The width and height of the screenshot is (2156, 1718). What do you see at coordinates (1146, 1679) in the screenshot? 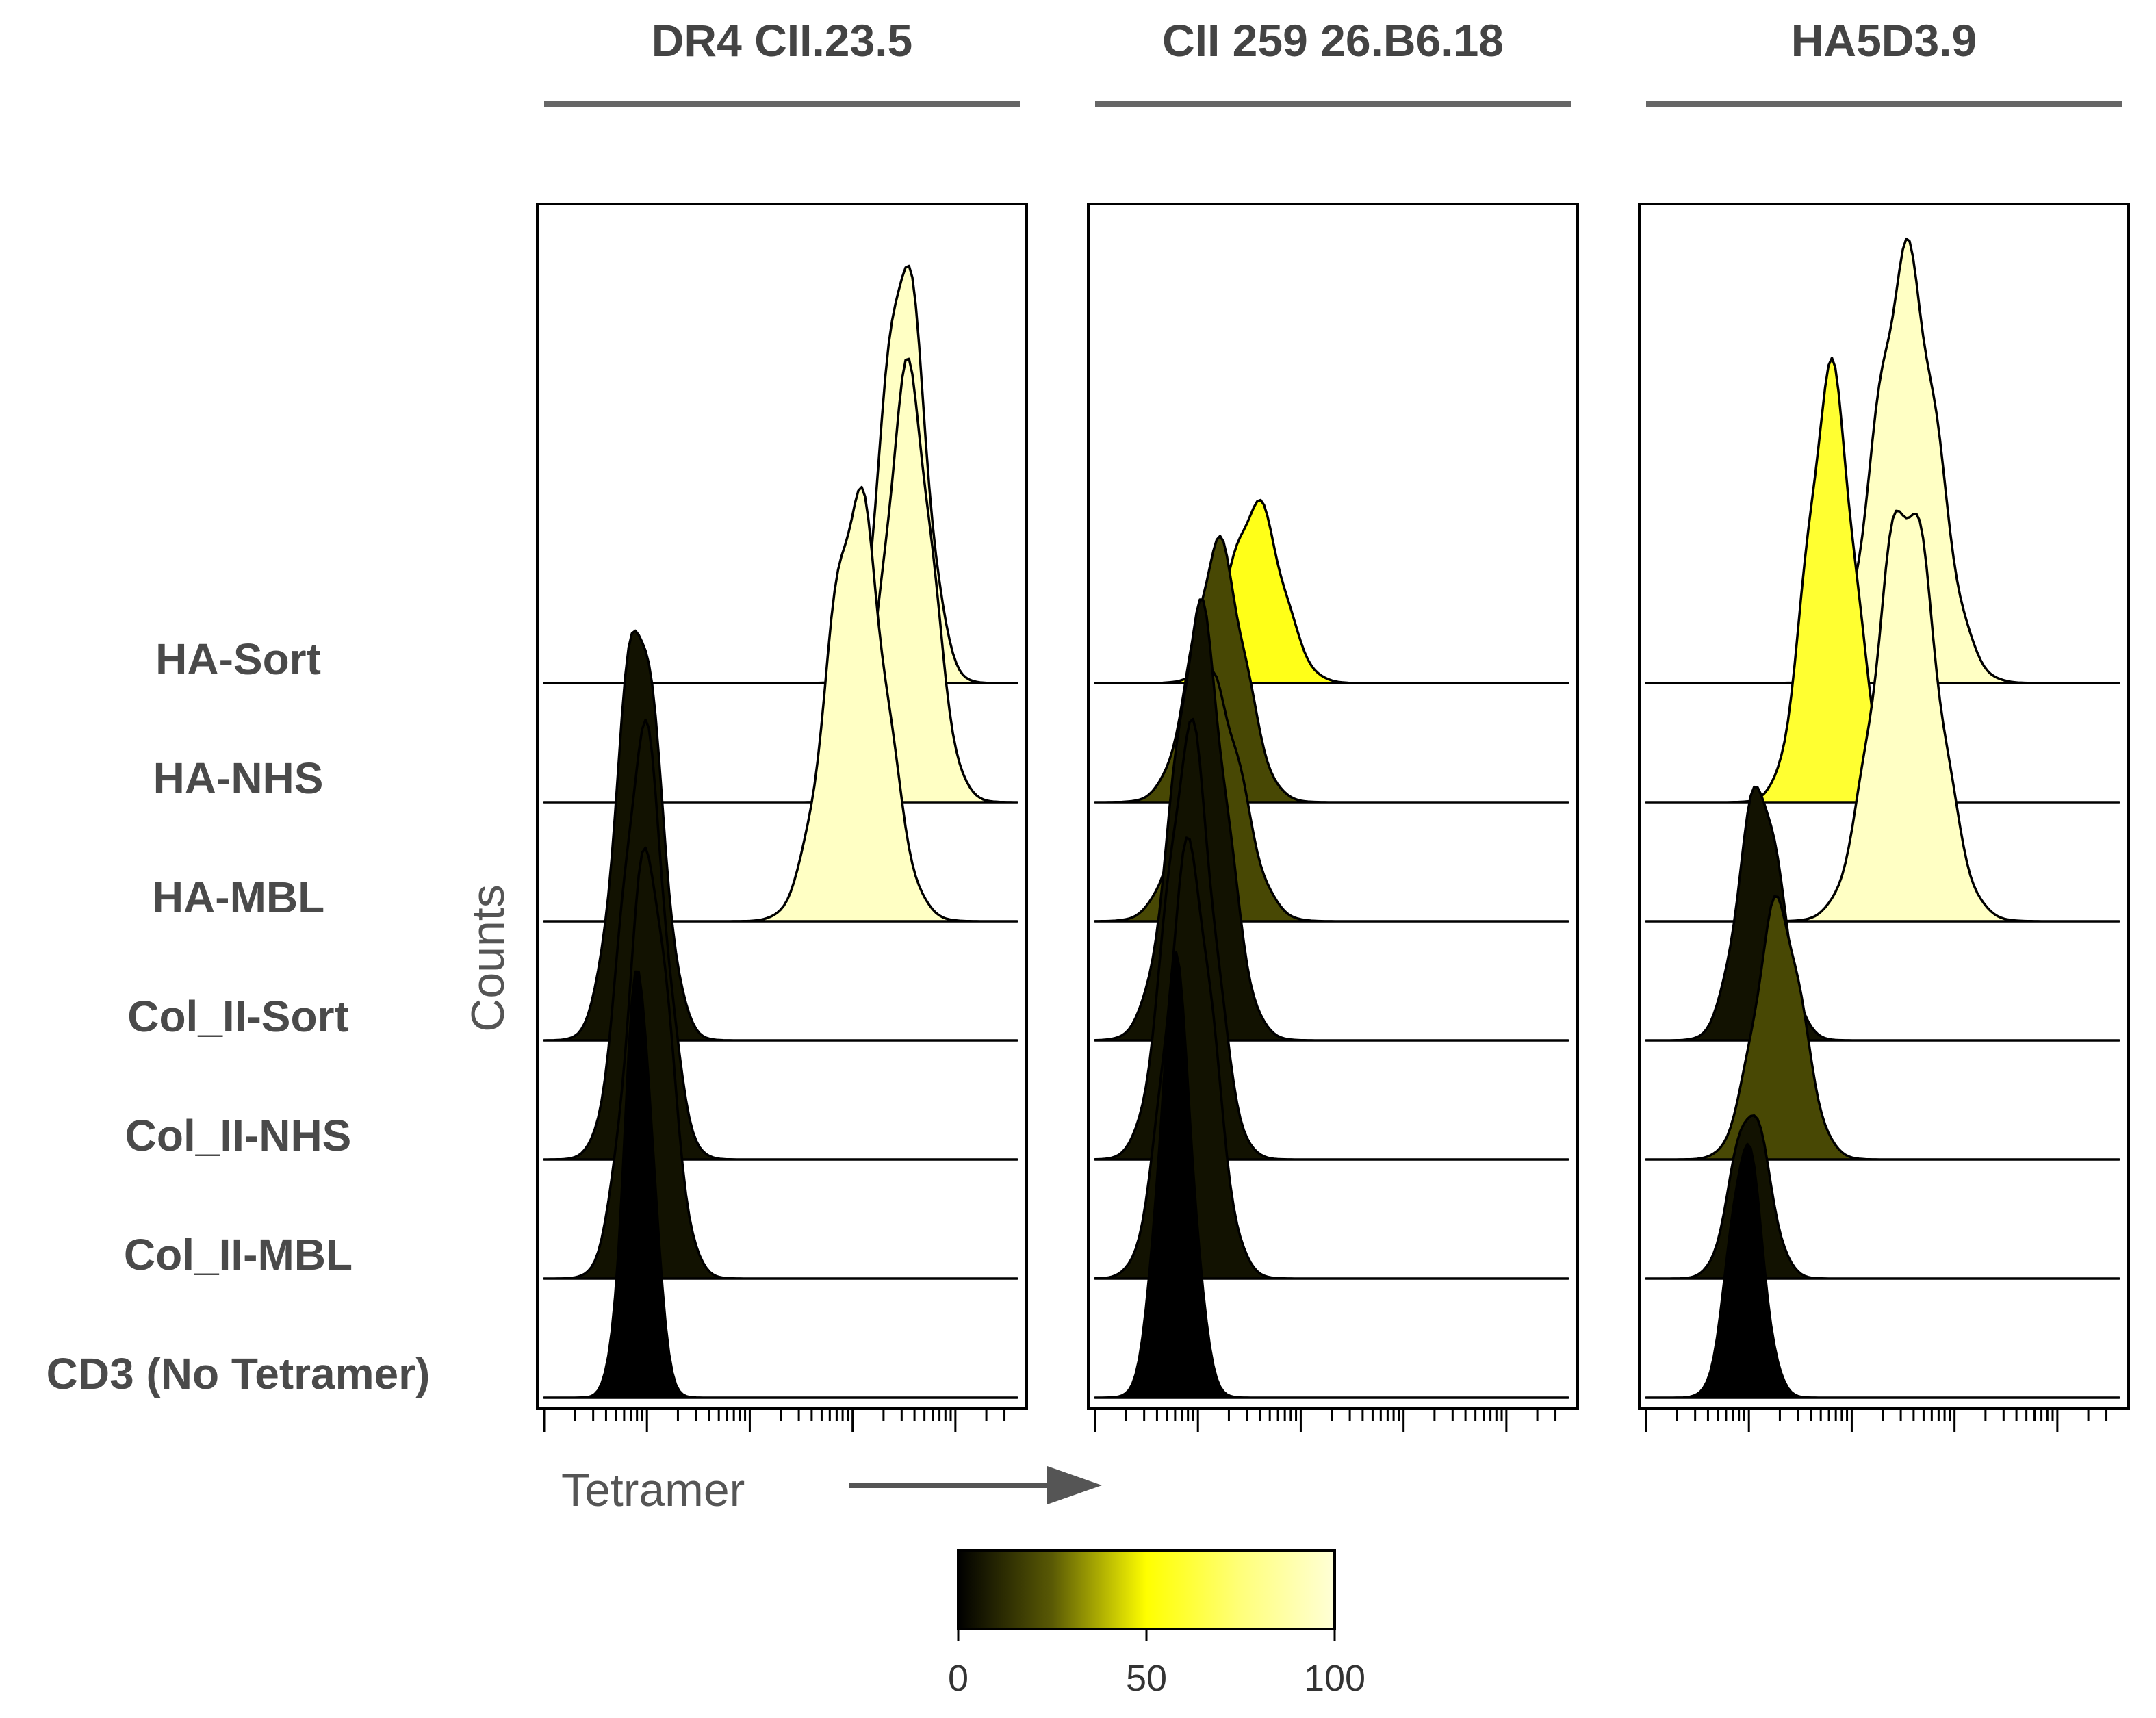
I see `colorbar-tick-label: 50` at bounding box center [1146, 1679].